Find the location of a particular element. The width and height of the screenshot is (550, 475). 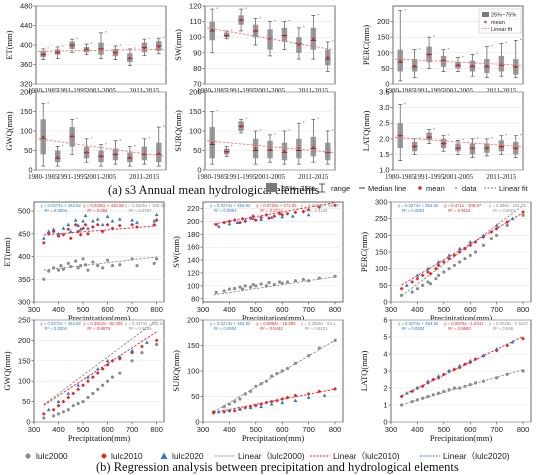

y-tick-label: 5 is located at coordinates (385, 337).